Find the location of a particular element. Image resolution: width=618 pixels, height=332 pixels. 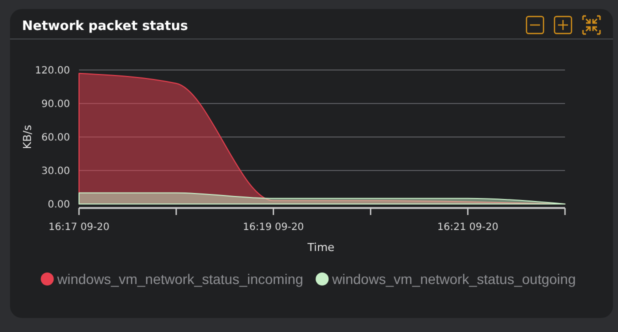

x-tick-label: 16:19 09-20 is located at coordinates (273, 227).